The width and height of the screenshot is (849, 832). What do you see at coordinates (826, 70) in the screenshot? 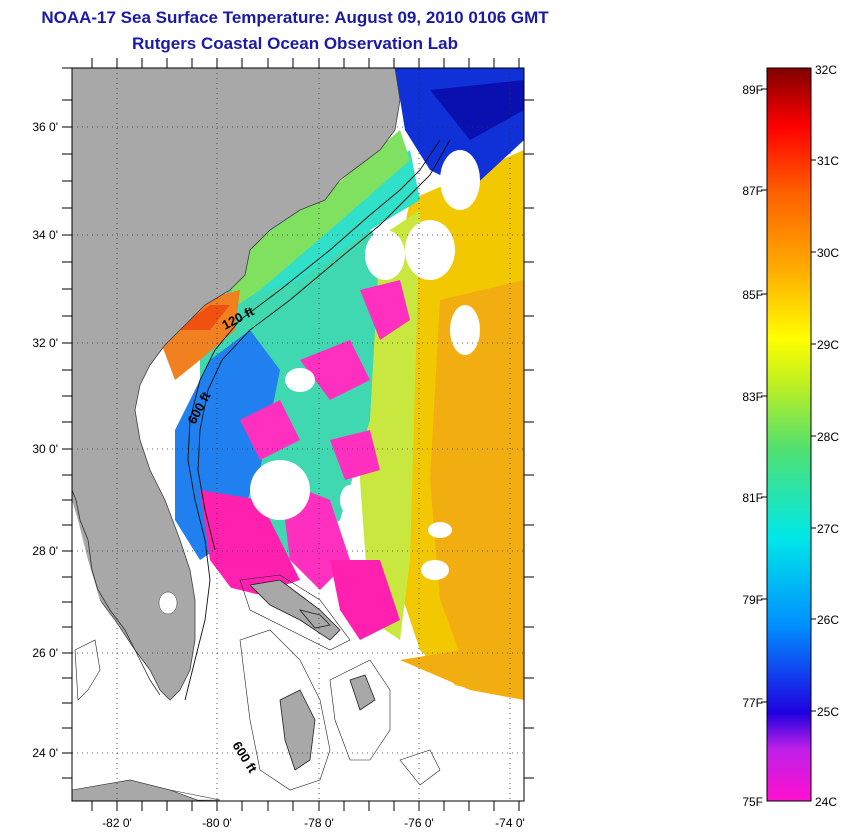
I see `colorbar-c-32: 32C` at bounding box center [826, 70].